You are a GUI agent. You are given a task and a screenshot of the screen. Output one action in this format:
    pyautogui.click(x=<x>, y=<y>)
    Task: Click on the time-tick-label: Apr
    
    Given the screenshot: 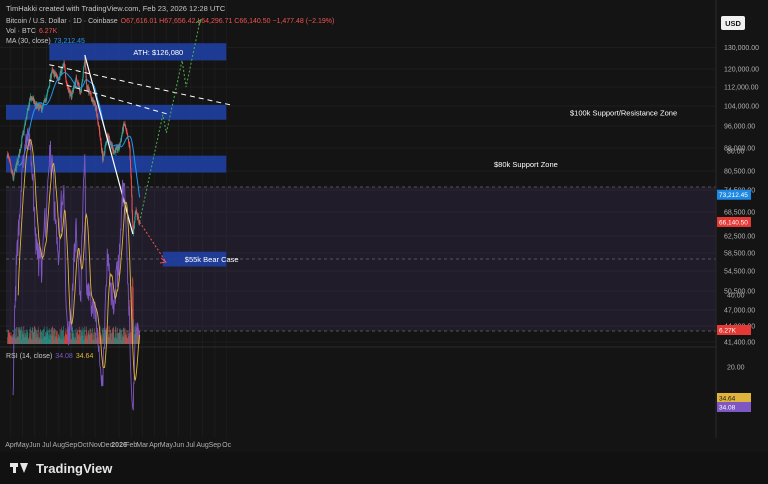 What is the action you would take?
    pyautogui.click(x=155, y=445)
    